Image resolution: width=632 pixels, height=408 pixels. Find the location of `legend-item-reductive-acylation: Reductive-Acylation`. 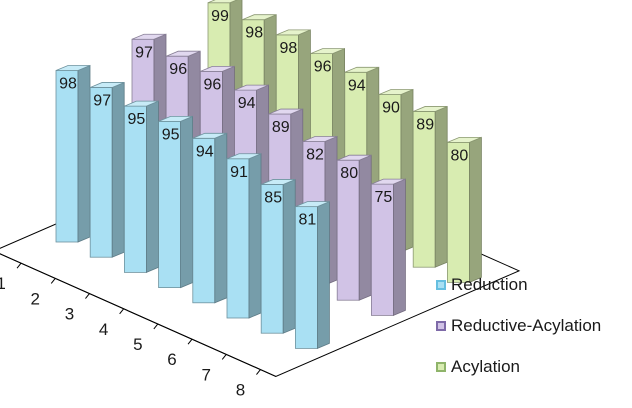

legend-item-reductive-acylation: Reductive-Acylation is located at coordinates (518, 326).